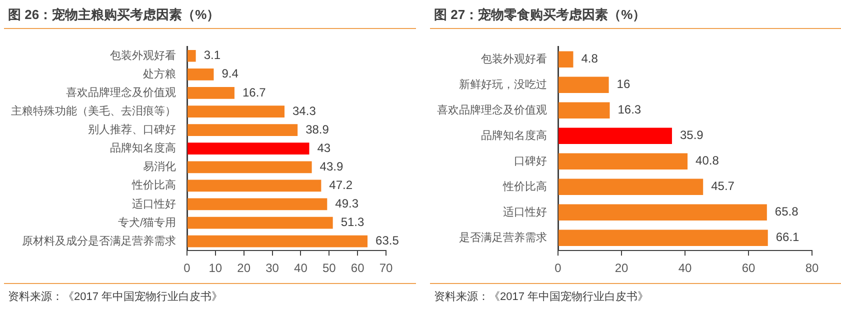 This screenshot has height=310, width=841. What do you see at coordinates (692, 135) in the screenshot?
I see `data-label: 35.9` at bounding box center [692, 135].